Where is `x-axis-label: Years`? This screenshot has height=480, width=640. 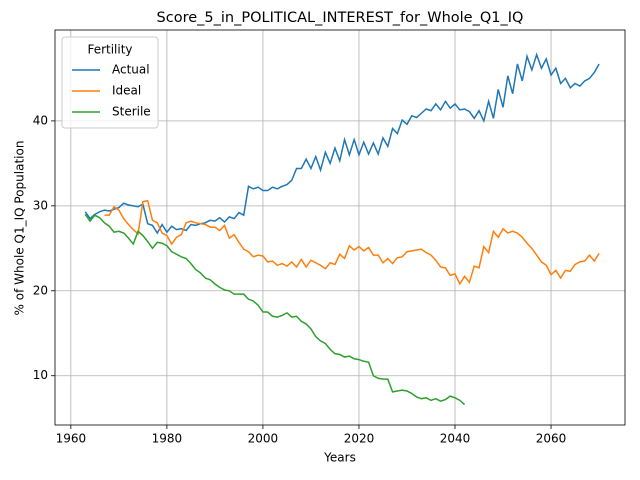
x-axis-label: Years is located at coordinates (339, 458).